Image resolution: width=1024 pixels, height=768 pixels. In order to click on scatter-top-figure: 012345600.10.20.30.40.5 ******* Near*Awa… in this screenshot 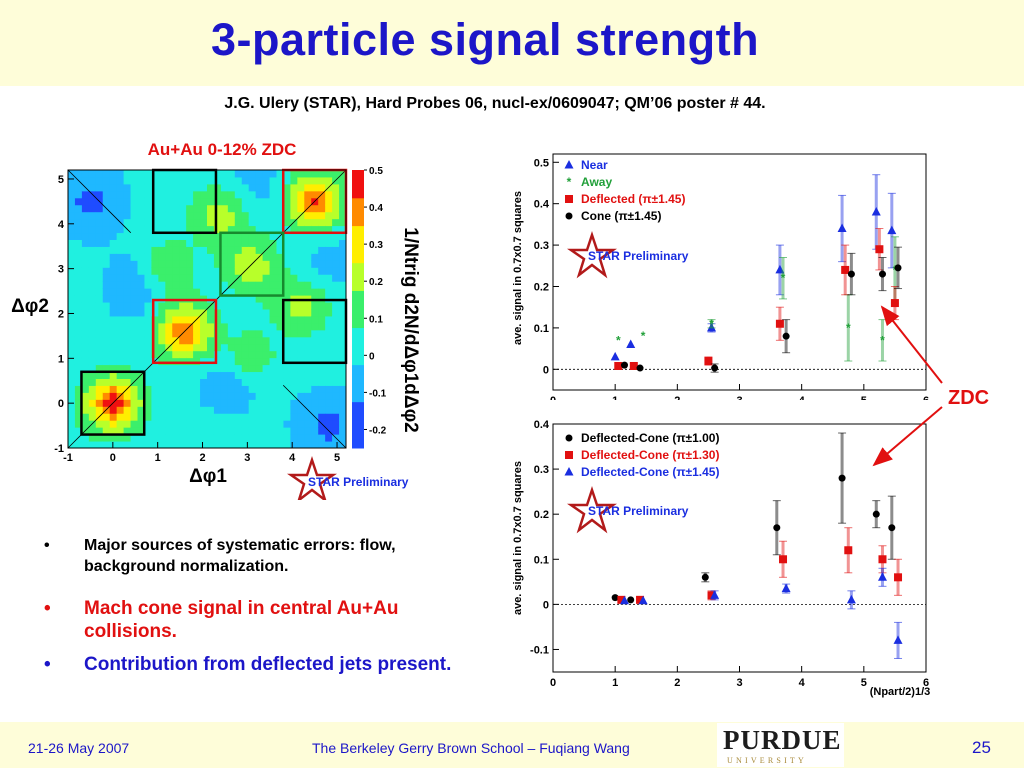, I will do `click(720, 276)`.